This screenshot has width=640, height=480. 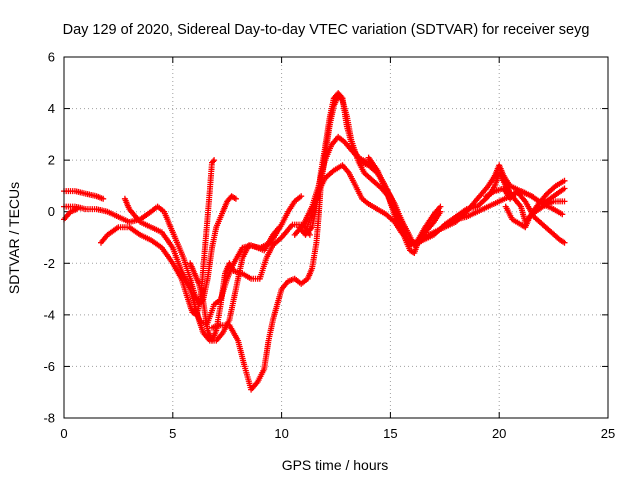 What do you see at coordinates (172, 433) in the screenshot?
I see `x-tick-label: 5` at bounding box center [172, 433].